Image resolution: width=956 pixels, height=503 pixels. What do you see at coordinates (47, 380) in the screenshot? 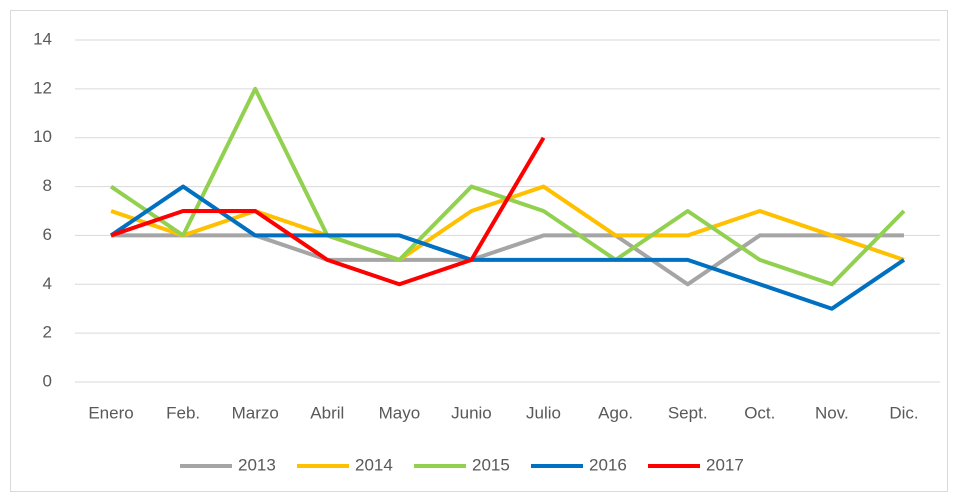
I see `y-tick-label: 0` at bounding box center [47, 380].